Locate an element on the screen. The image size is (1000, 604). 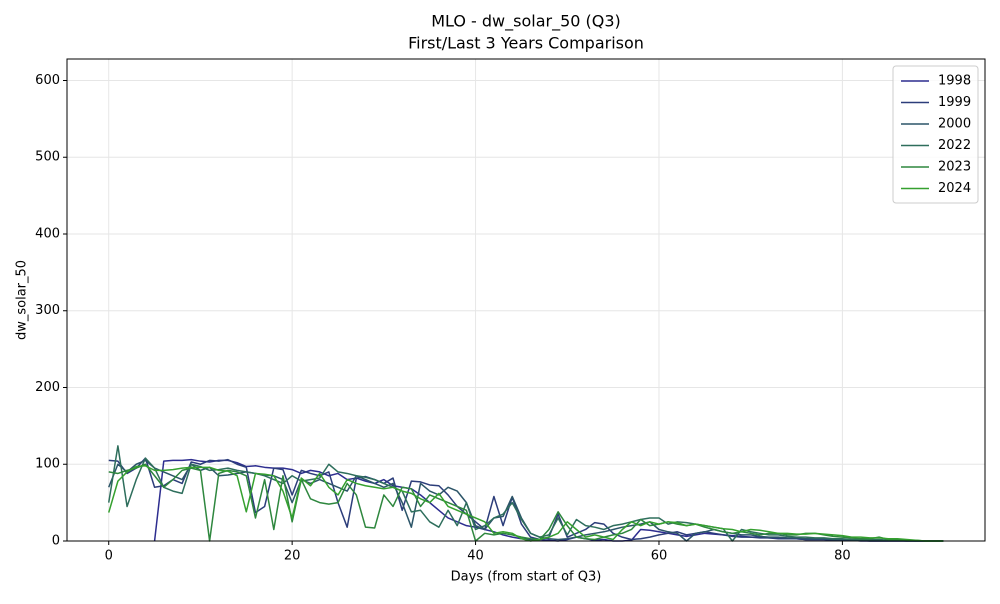
x-tick-label: 60 is located at coordinates (659, 556).